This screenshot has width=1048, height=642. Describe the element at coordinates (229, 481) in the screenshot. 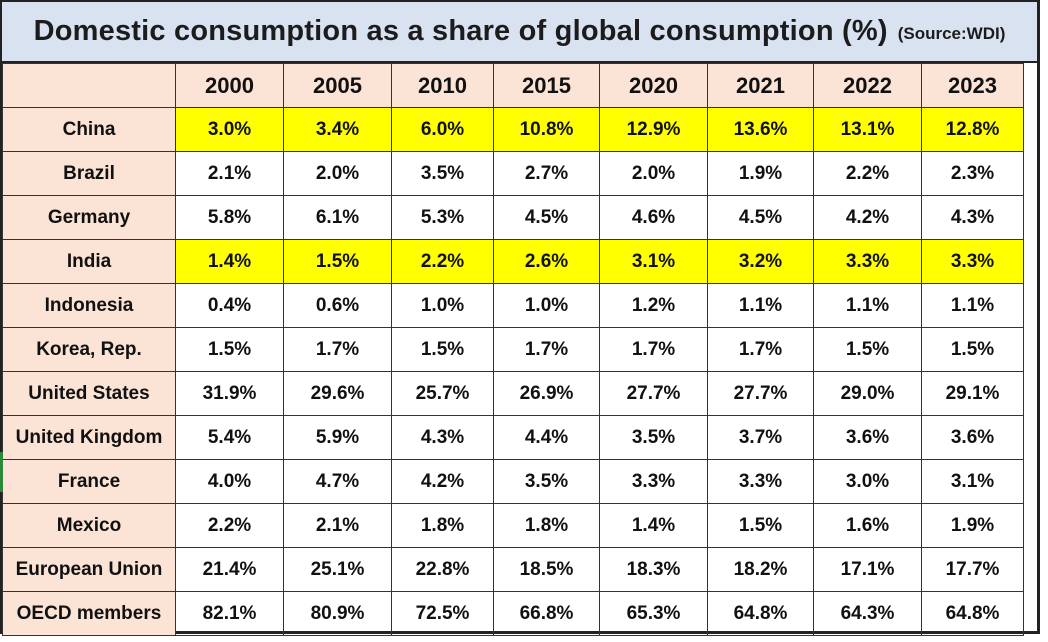

I see `value-cell: 4.0%` at that location.